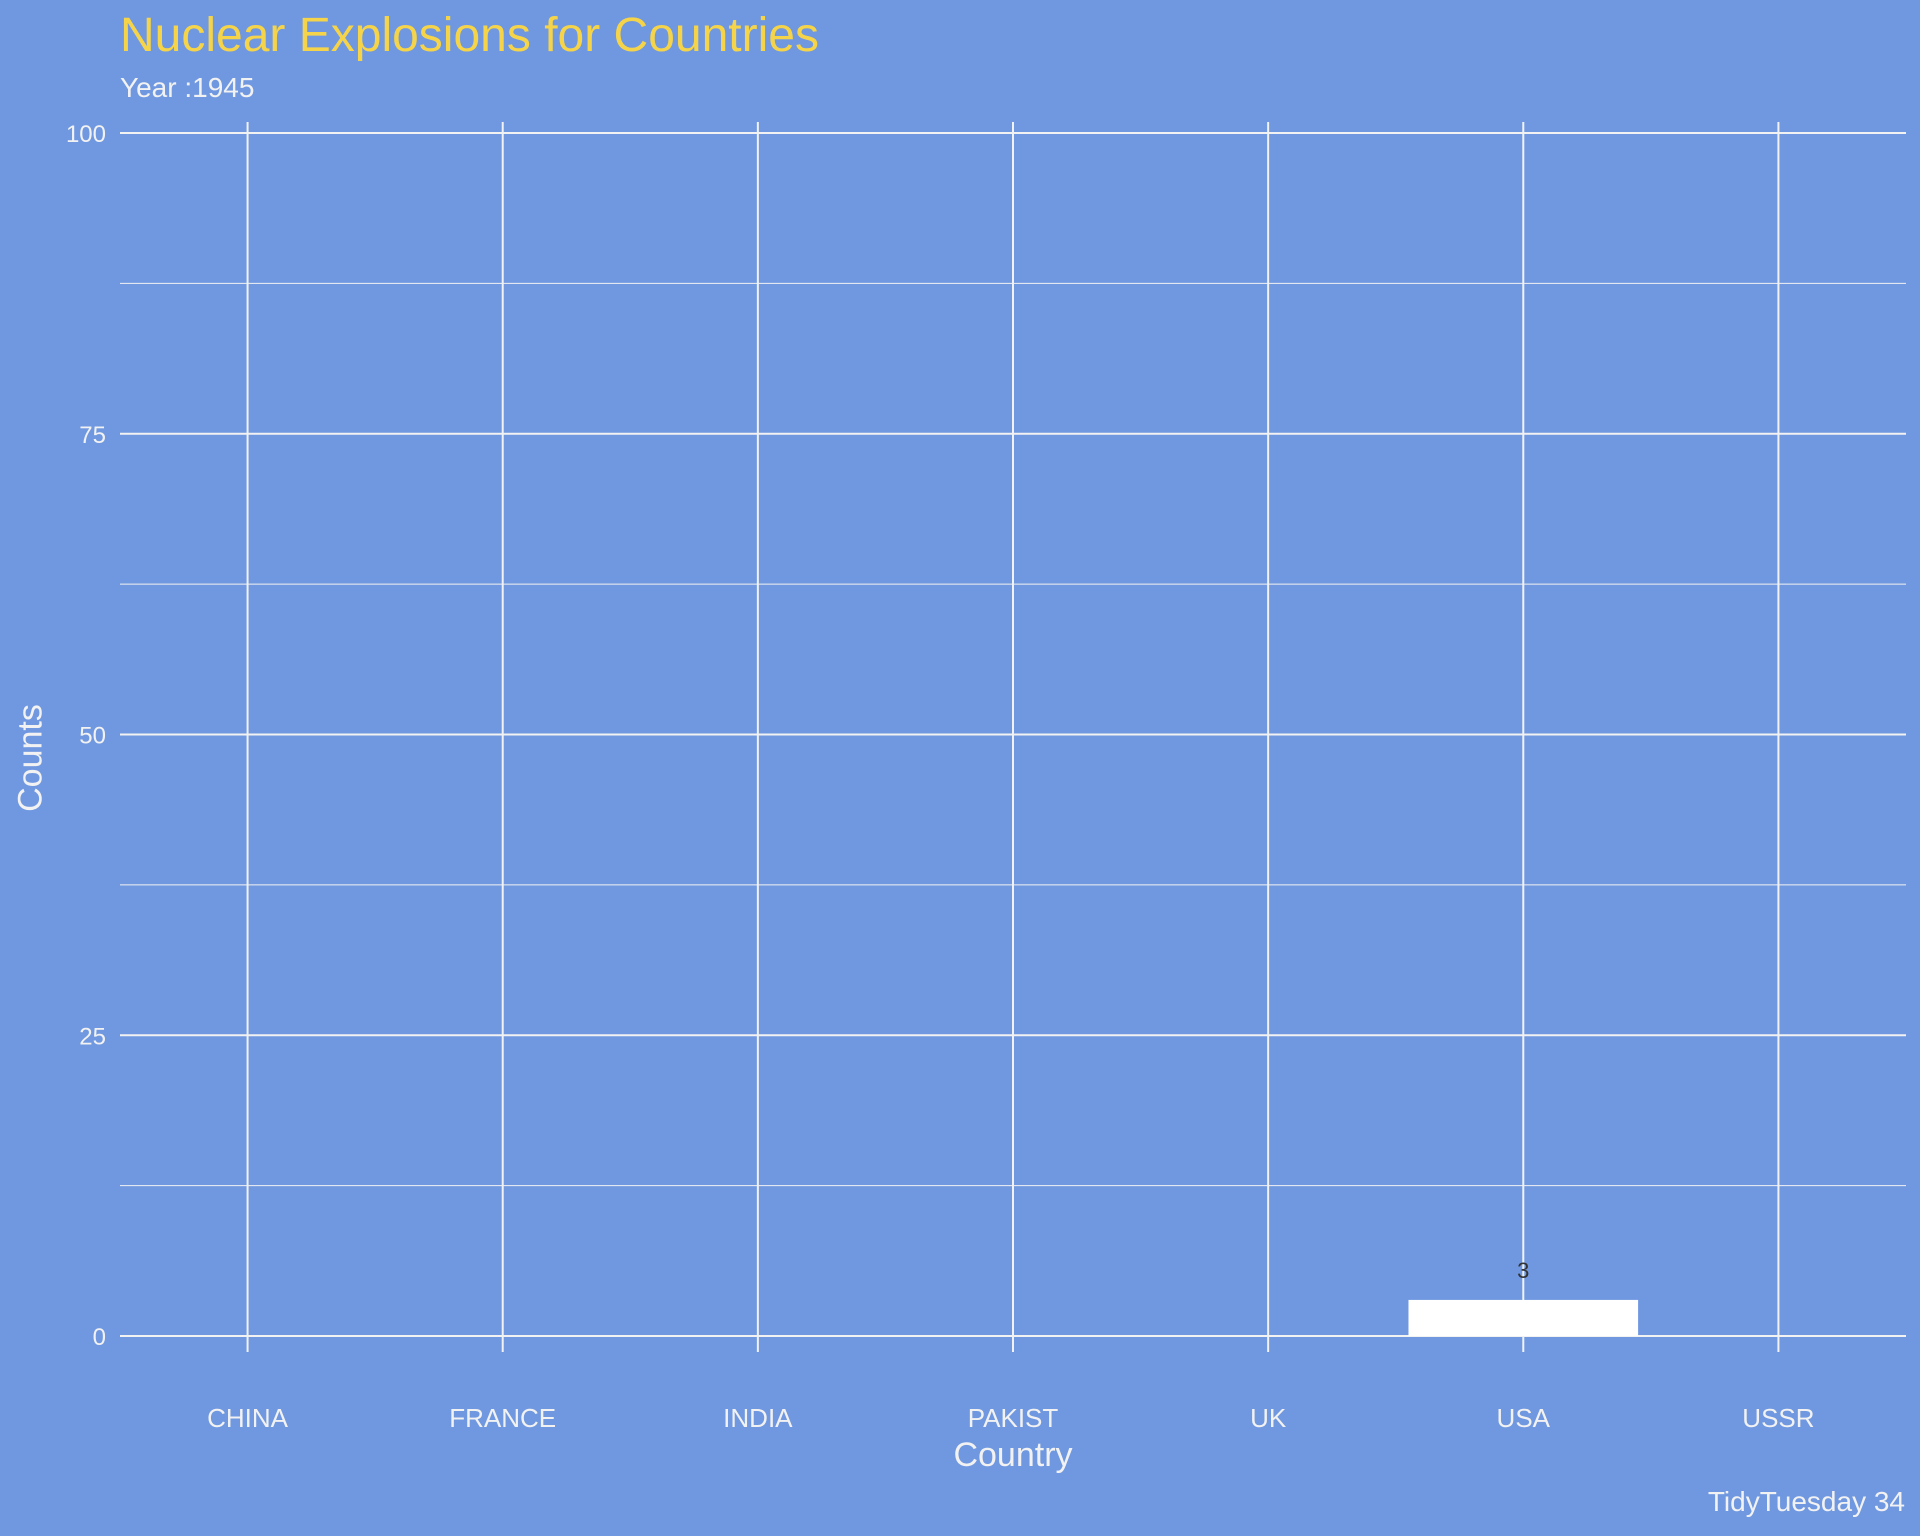  What do you see at coordinates (1268, 1418) in the screenshot?
I see `x-tick-label: UK` at bounding box center [1268, 1418].